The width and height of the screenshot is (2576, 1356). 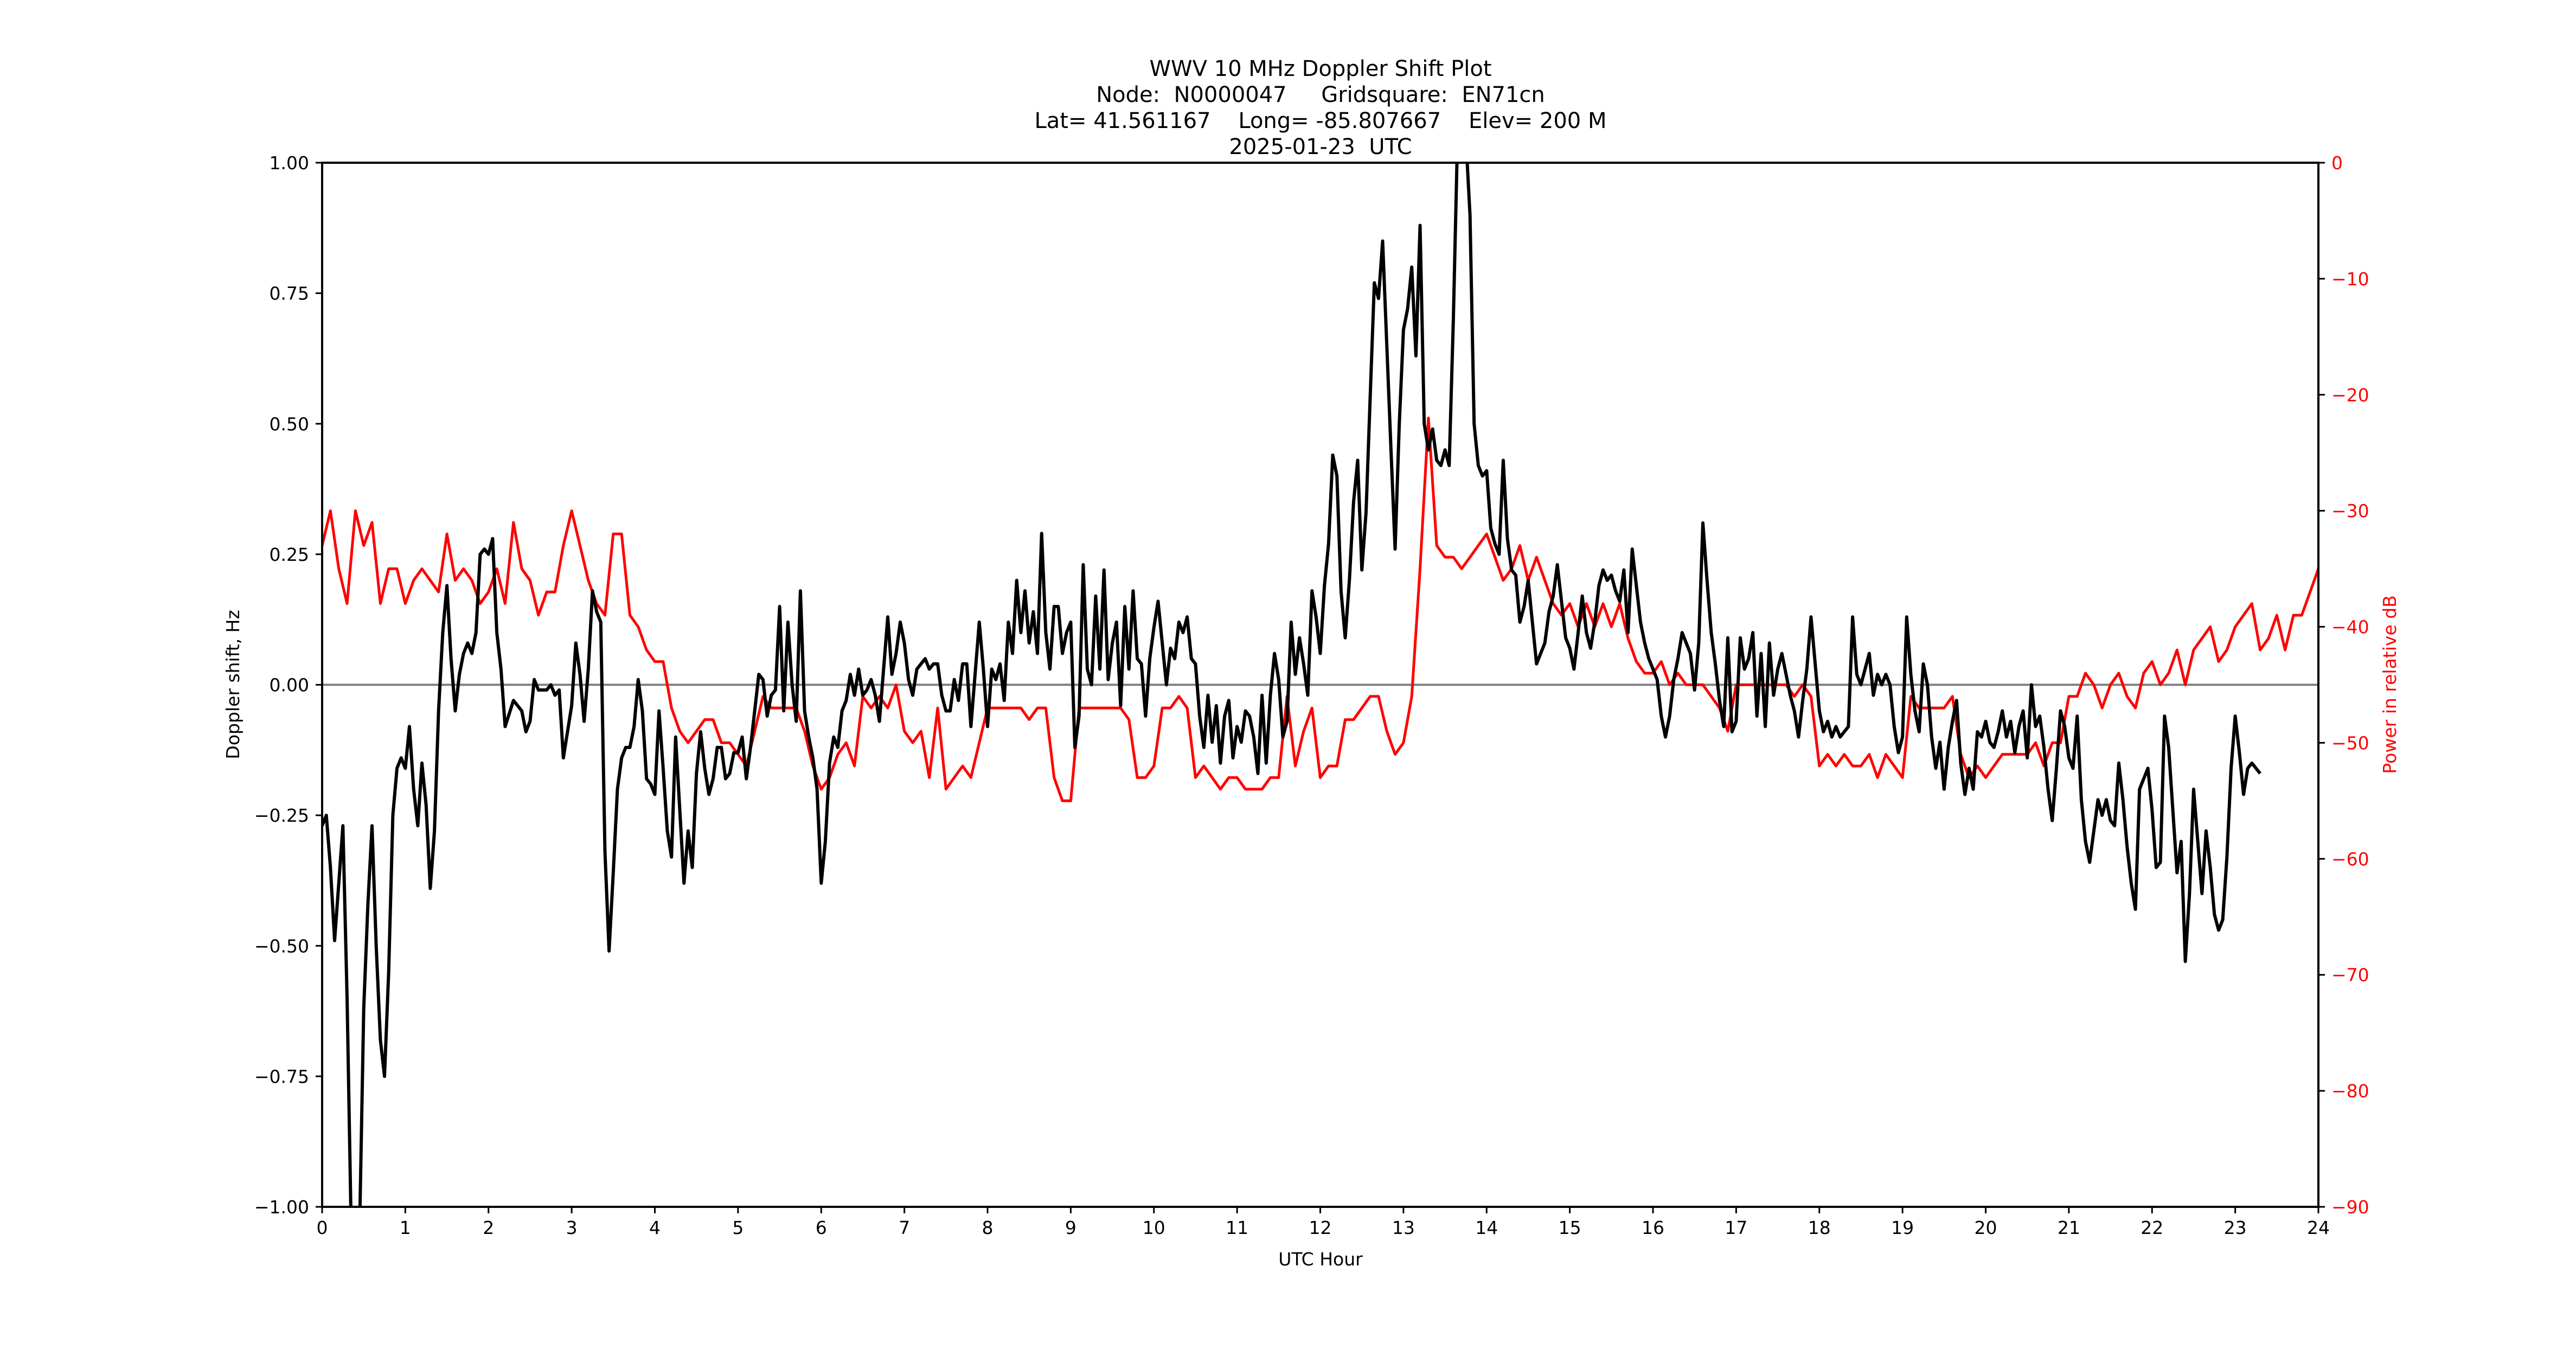 I want to click on x-axis-label: UTC Hour, so click(x=1320, y=1259).